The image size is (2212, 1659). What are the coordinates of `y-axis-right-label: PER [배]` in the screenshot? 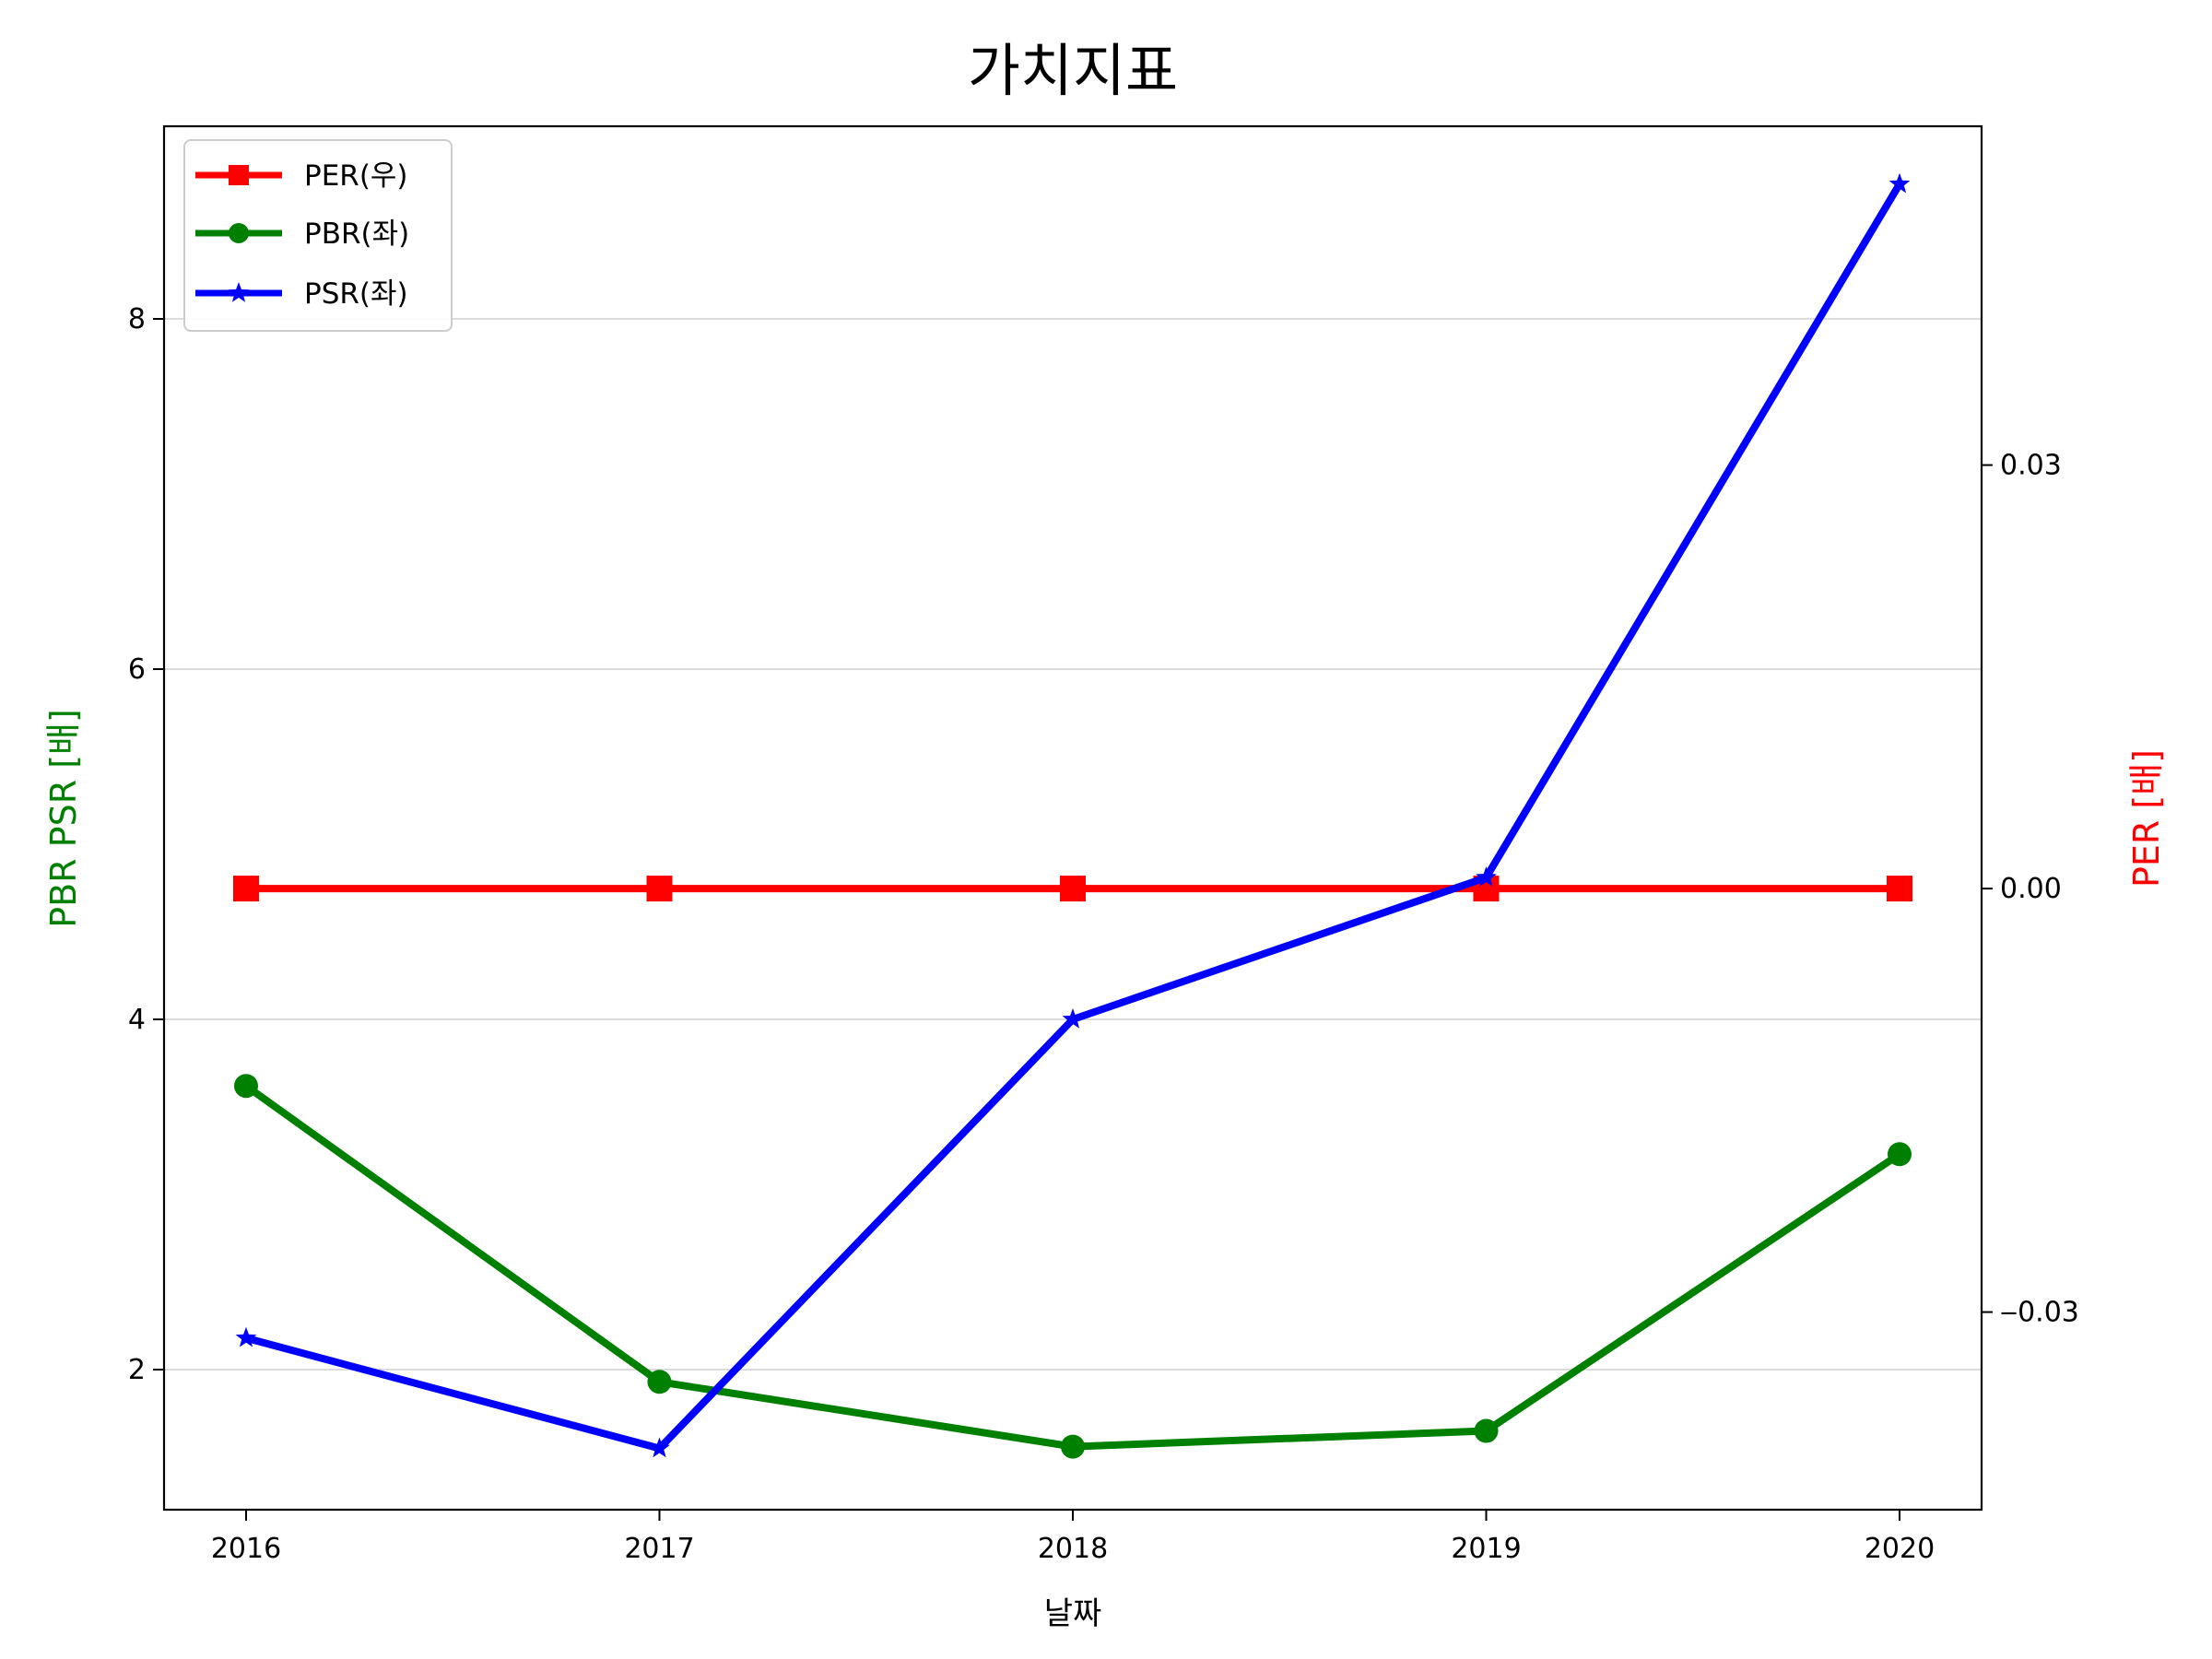 It's located at (2146, 818).